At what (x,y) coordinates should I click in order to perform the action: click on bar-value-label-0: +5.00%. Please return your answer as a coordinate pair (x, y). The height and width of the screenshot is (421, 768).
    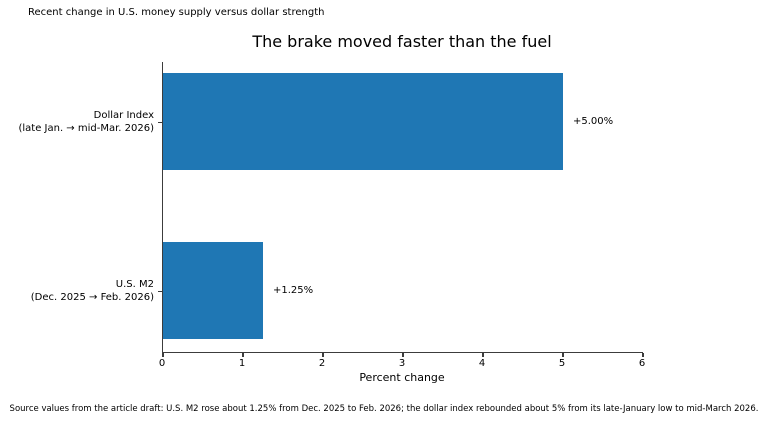
    Looking at the image, I should click on (593, 121).